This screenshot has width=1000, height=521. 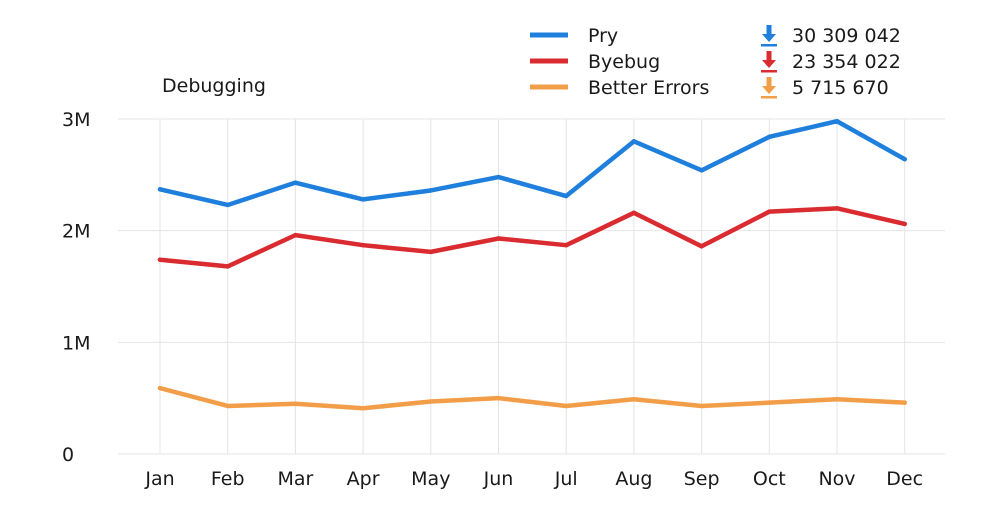 I want to click on x-tick-label: Sep, so click(x=702, y=479).